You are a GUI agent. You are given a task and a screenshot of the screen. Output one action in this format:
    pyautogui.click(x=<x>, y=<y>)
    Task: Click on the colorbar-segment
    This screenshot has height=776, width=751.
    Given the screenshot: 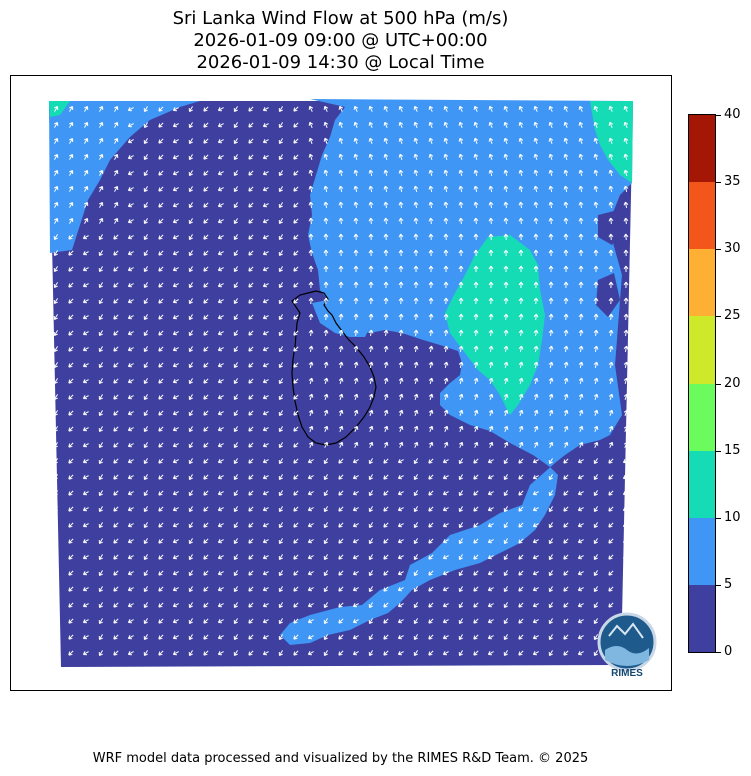 What is the action you would take?
    pyautogui.click(x=702, y=283)
    